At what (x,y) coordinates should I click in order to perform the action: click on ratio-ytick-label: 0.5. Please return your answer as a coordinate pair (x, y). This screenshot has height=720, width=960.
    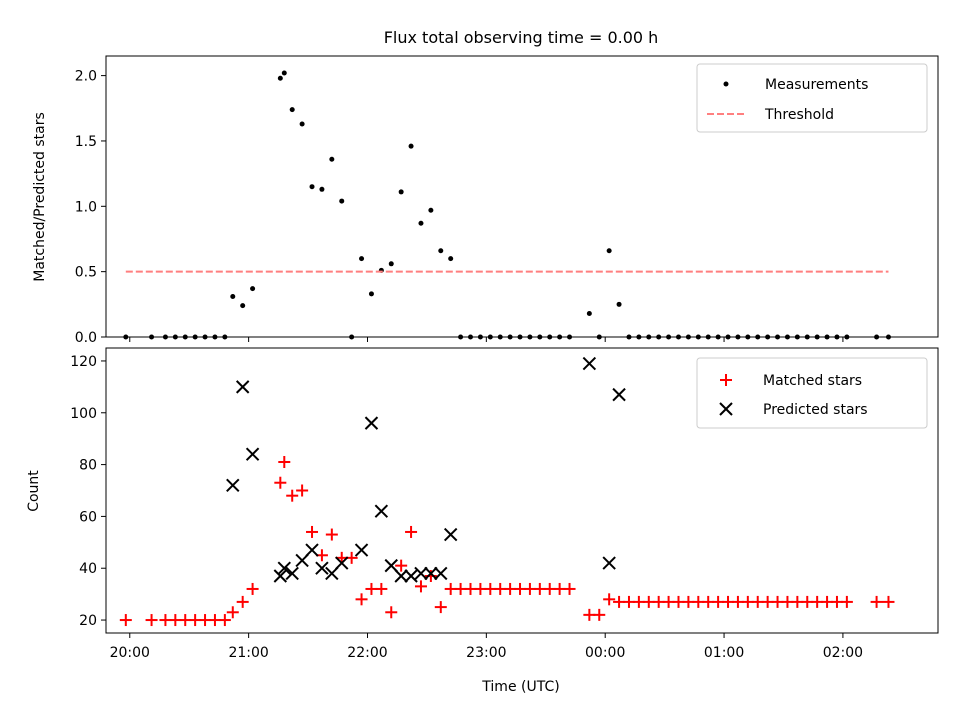
    Looking at the image, I should click on (86, 273).